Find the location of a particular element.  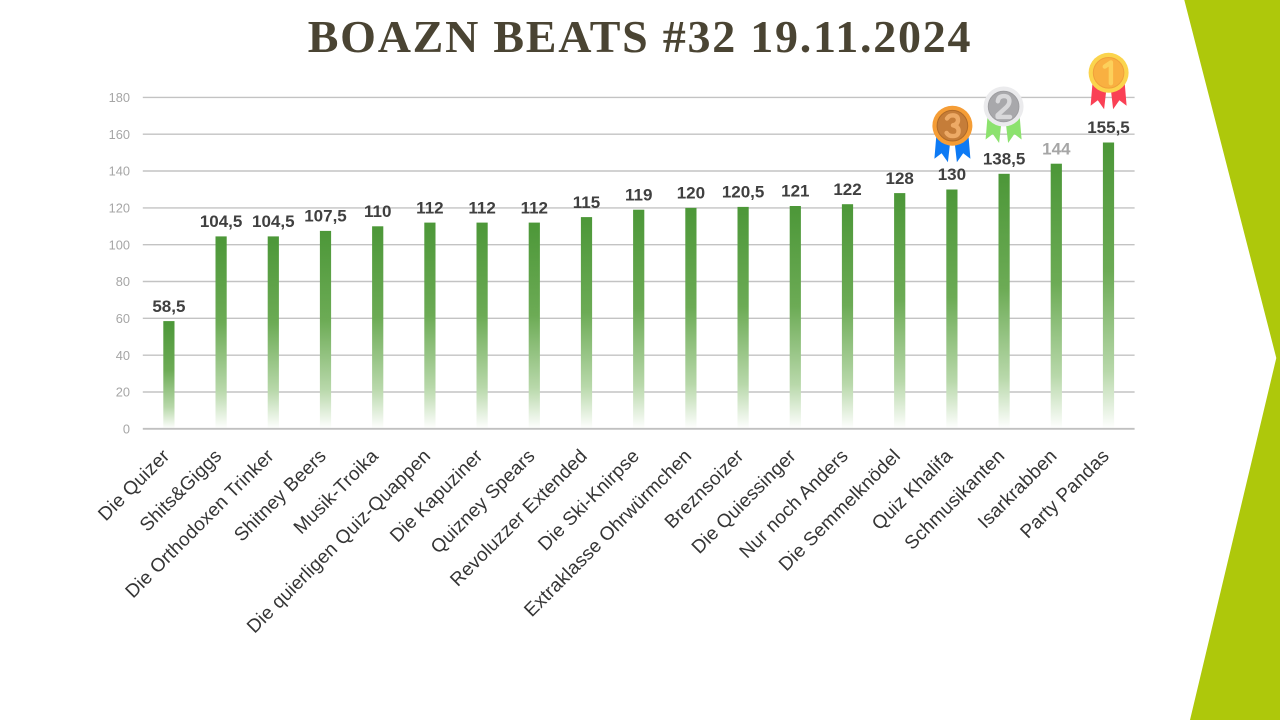

svg-text: 119 is located at coordinates (638, 194).